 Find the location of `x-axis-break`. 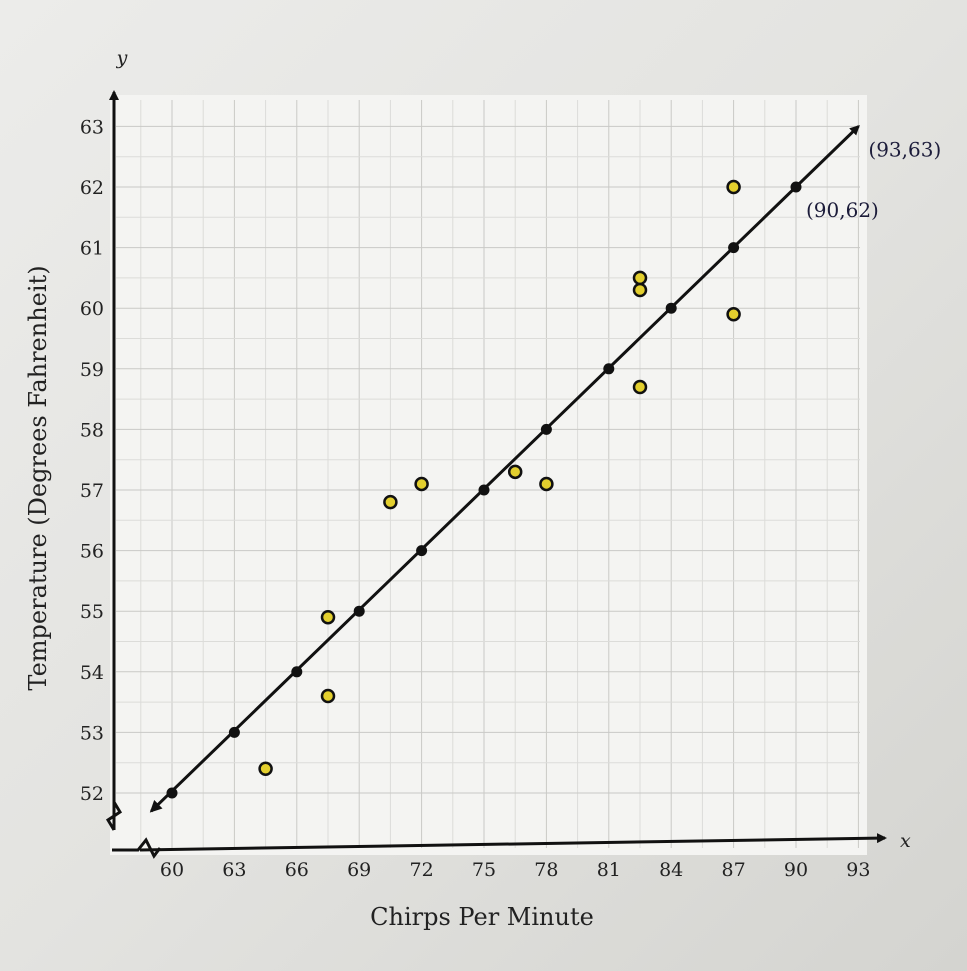

x-axis-break is located at coordinates (137, 848).